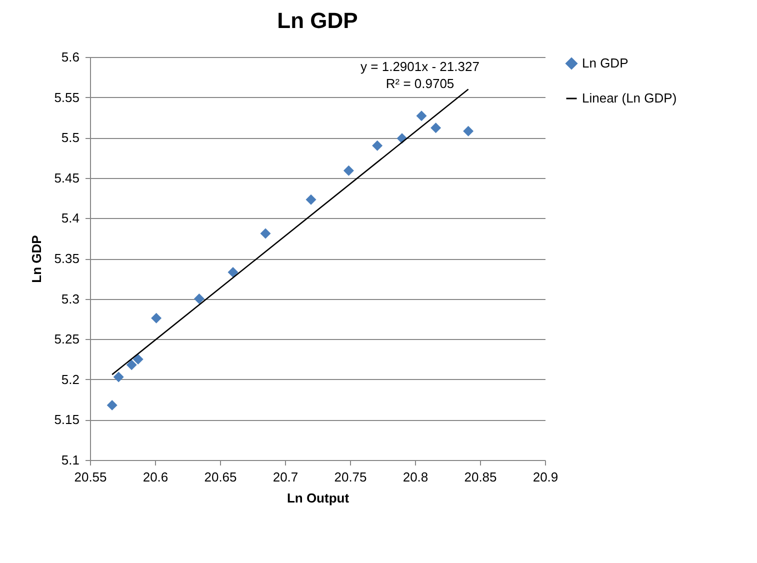 This screenshot has height=563, width=757. Describe the element at coordinates (67, 420) in the screenshot. I see `y-tick-label: 5.15` at that location.